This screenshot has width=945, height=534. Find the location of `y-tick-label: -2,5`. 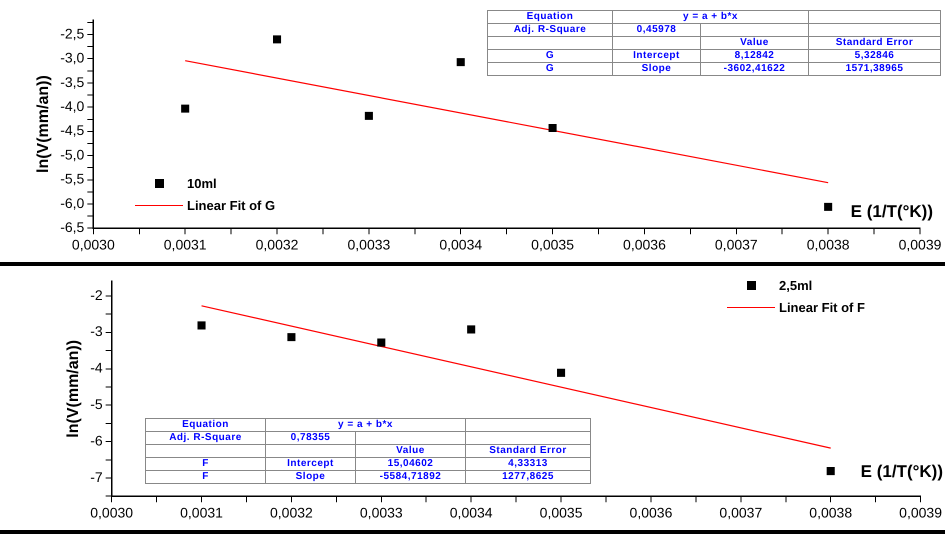

y-tick-label: -2,5 is located at coordinates (72, 33).